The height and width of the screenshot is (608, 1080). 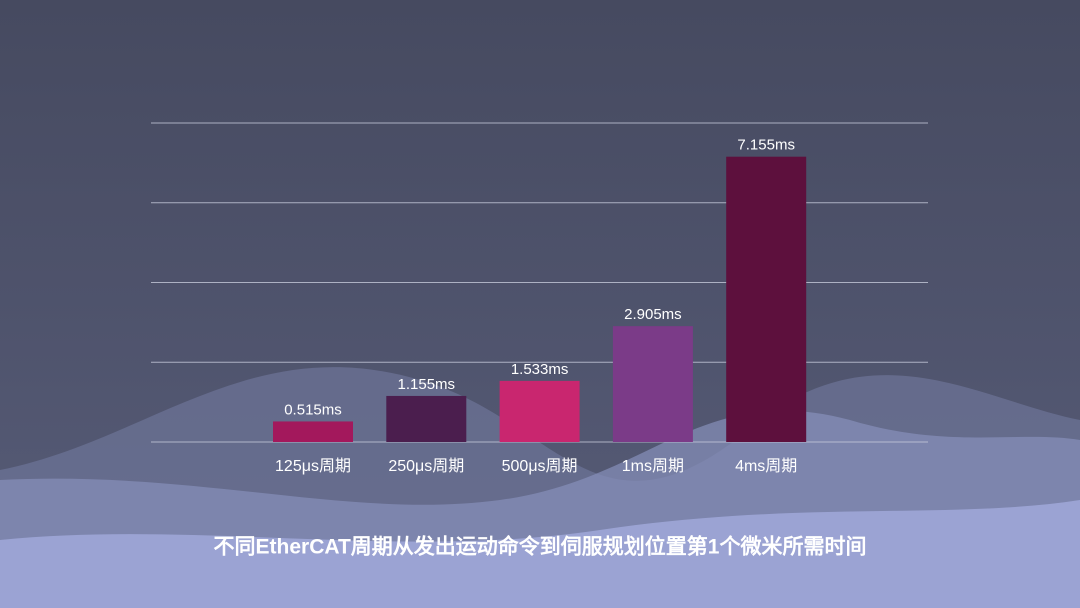 I want to click on value-label: 0.515ms, so click(x=313, y=409).